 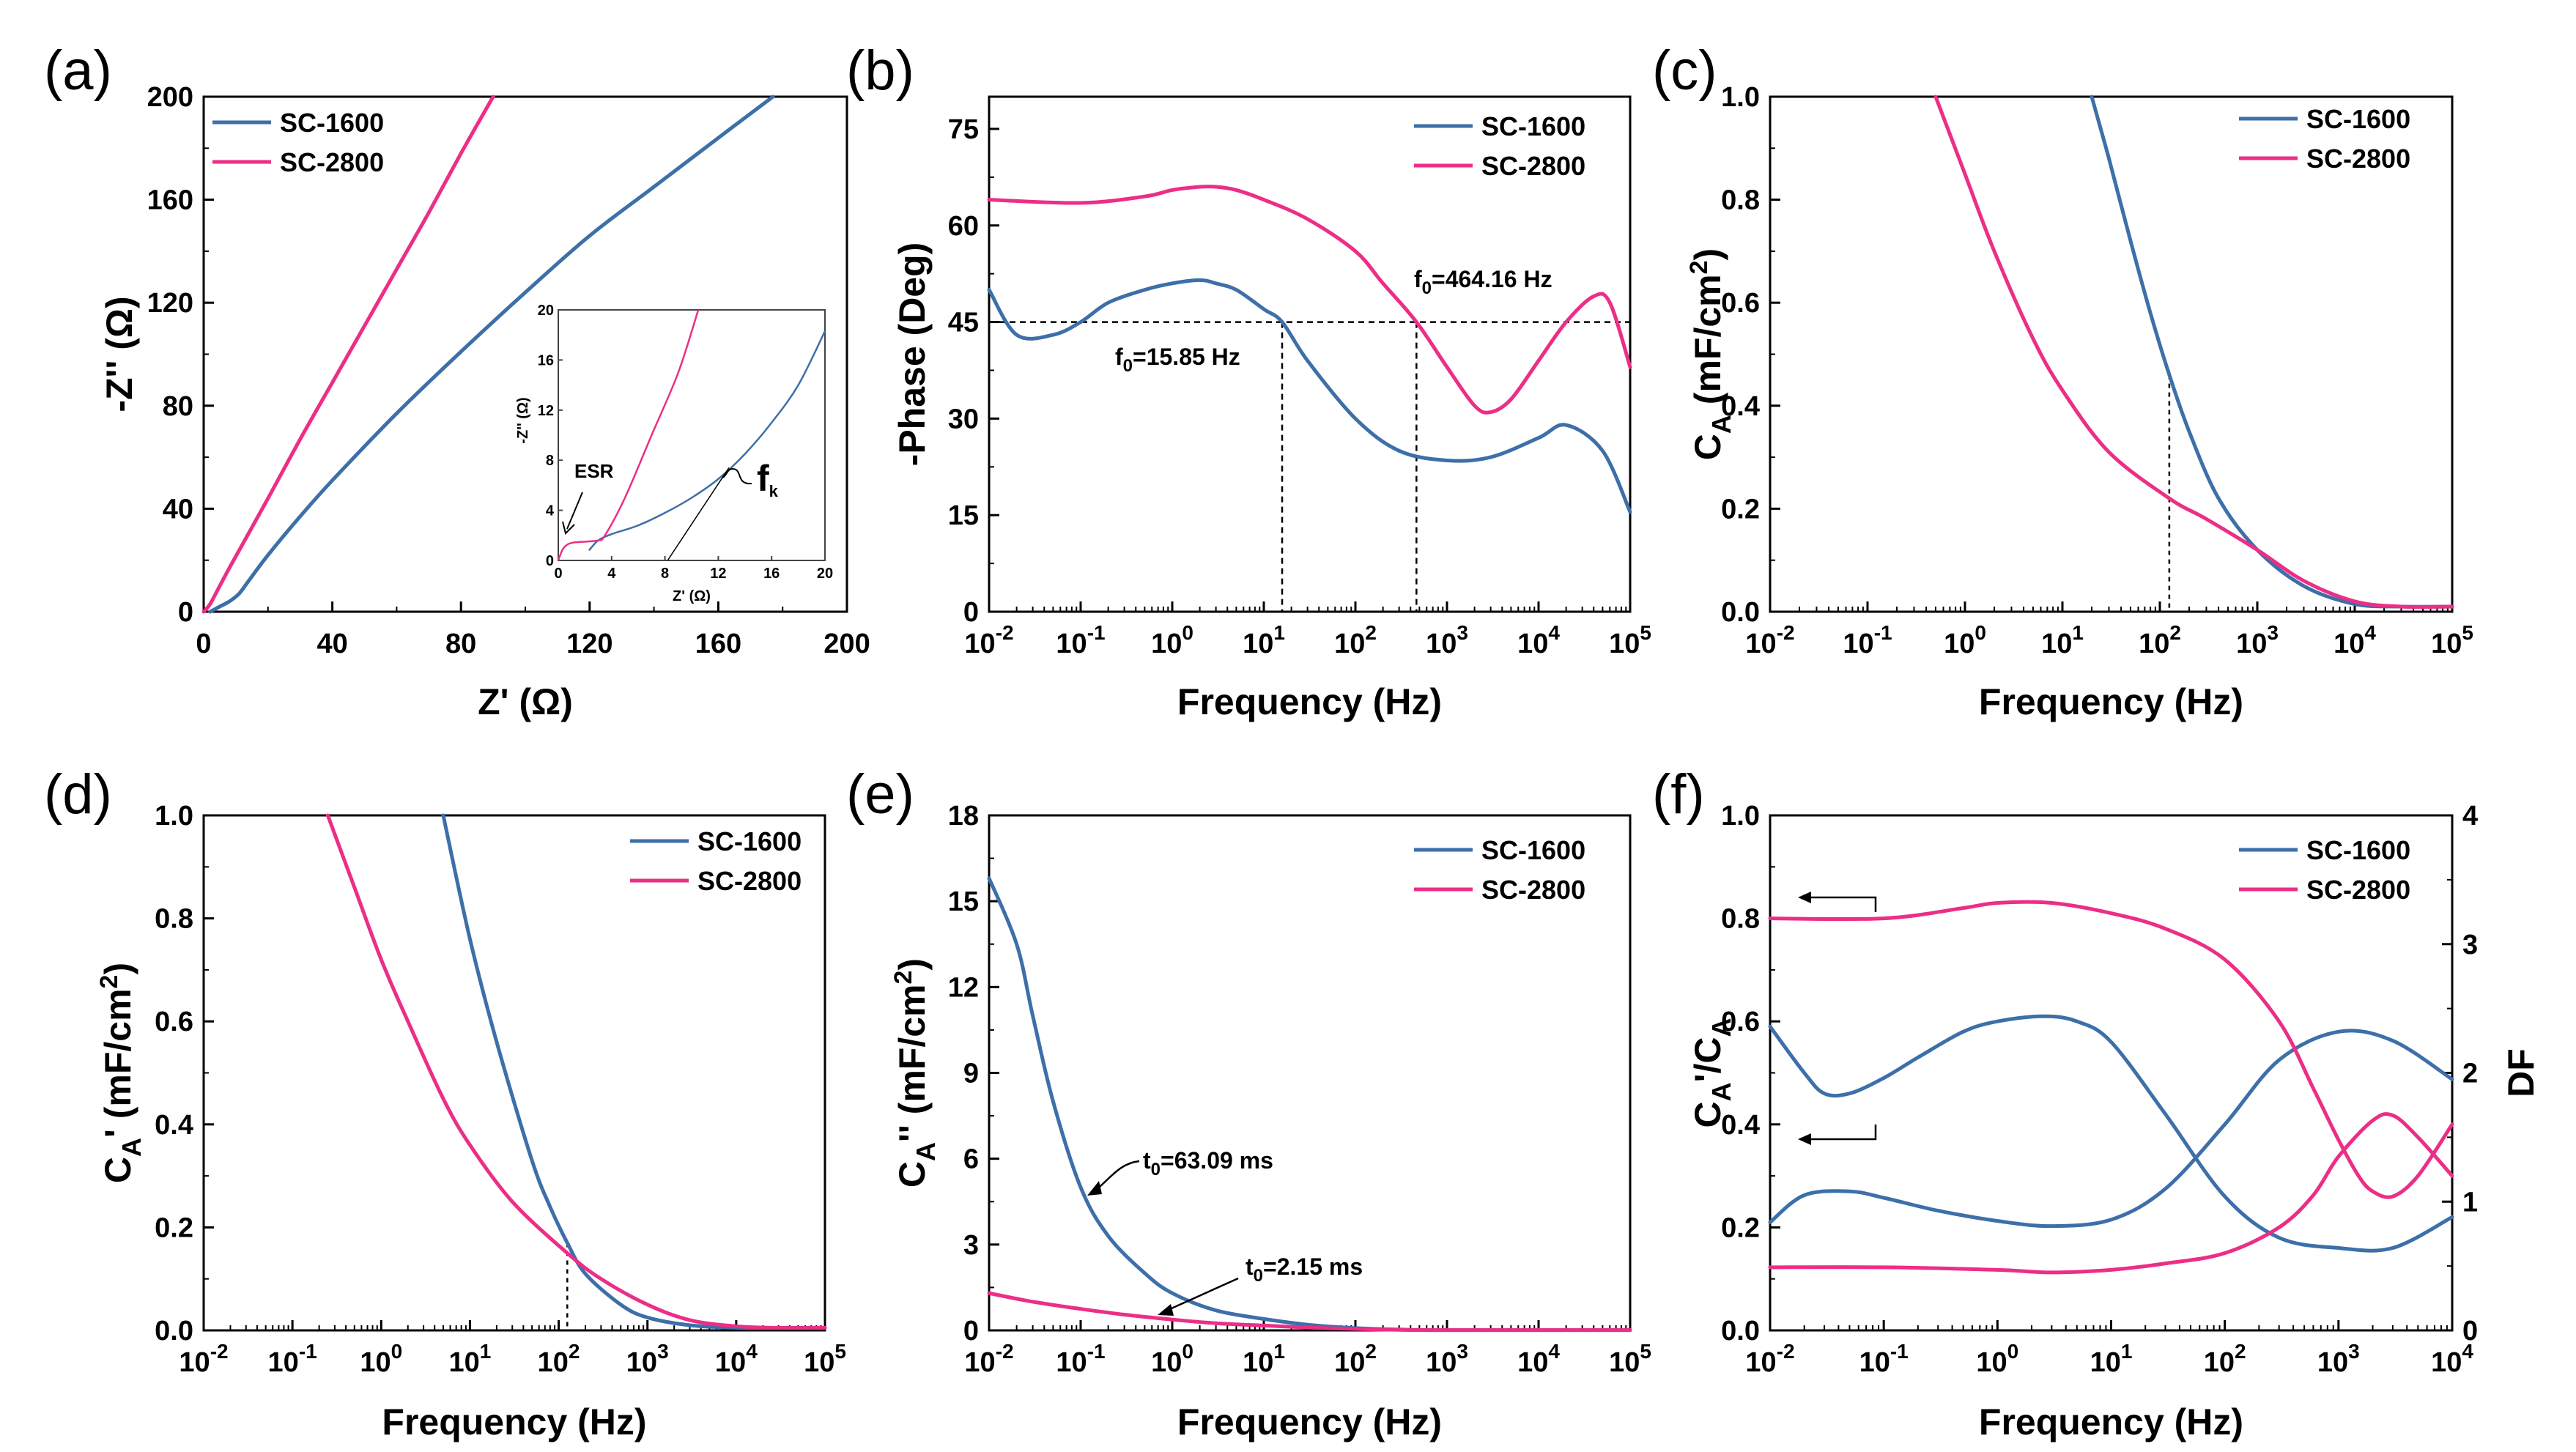 What do you see at coordinates (170, 303) in the screenshot?
I see `y-tick-label: 120` at bounding box center [170, 303].